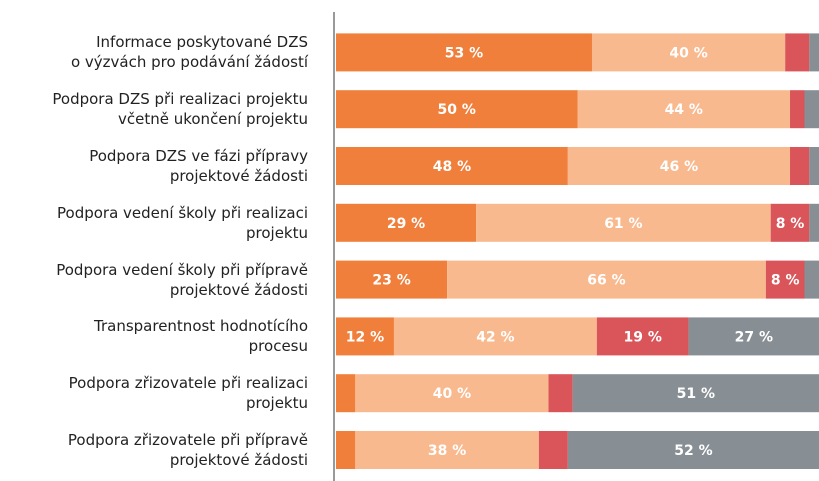 This screenshot has height=481, width=819. I want to click on value-label: 42 %, so click(495, 337).